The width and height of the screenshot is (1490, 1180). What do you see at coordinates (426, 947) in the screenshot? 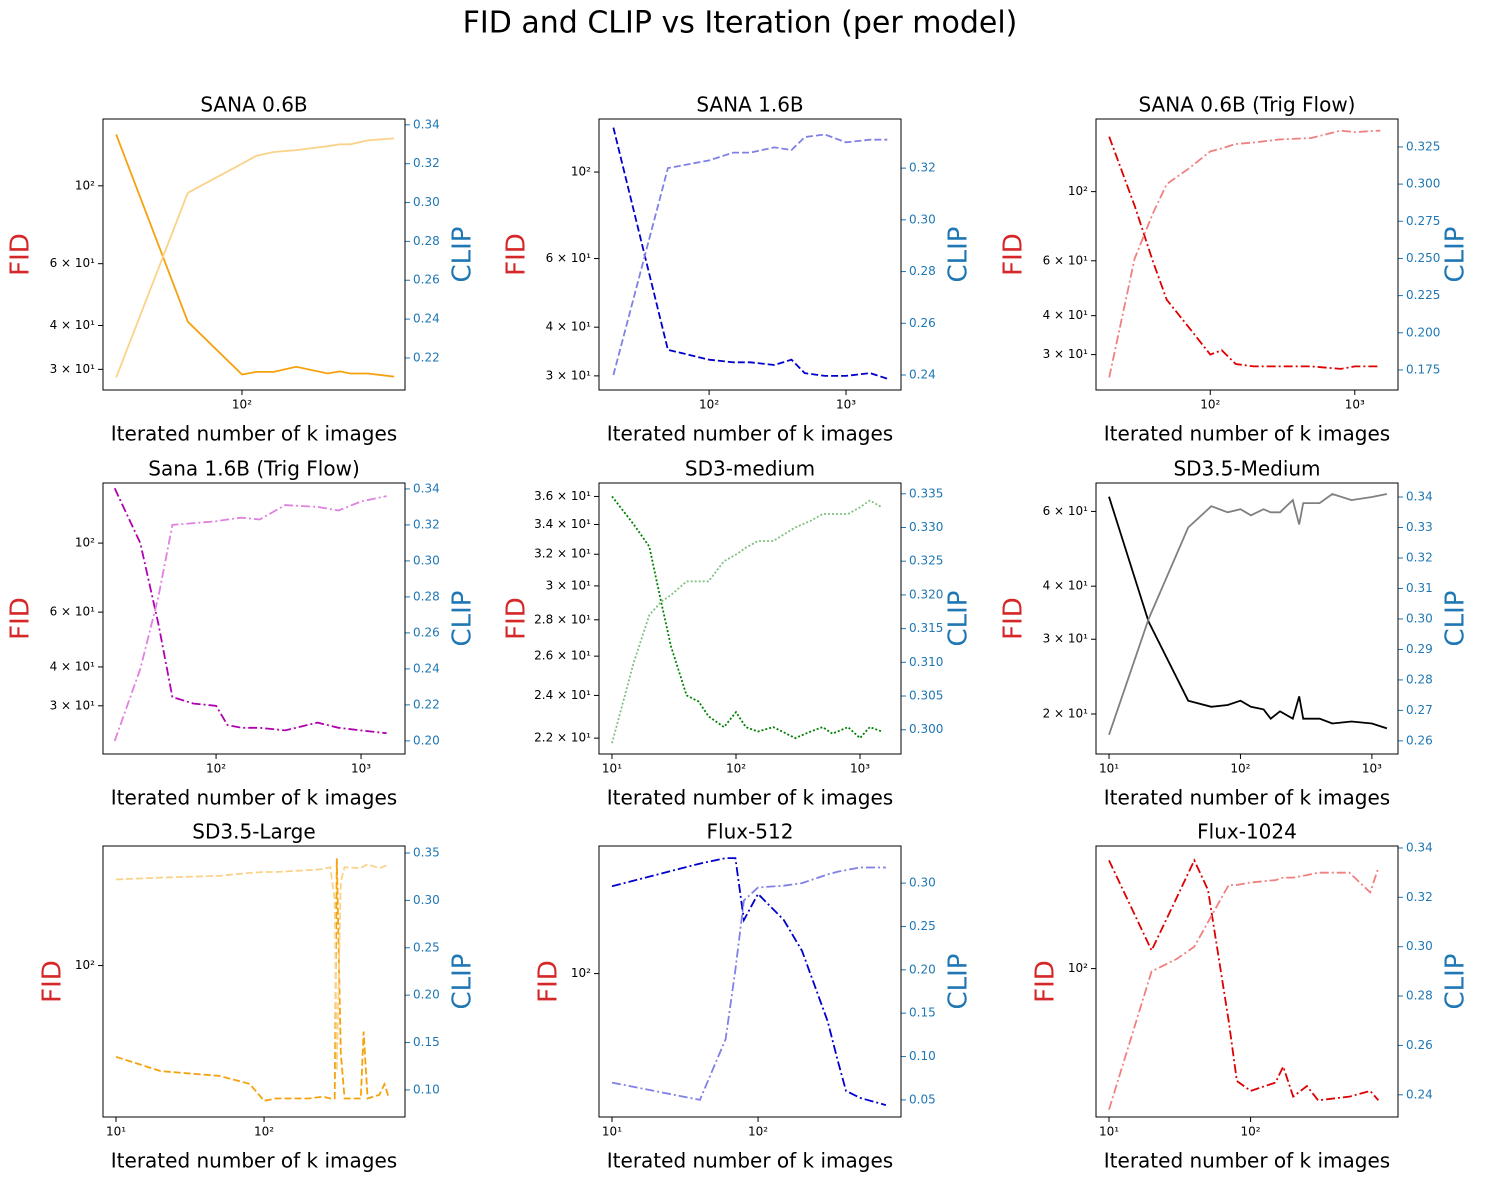
I see `y2-tick-label: 0.25` at bounding box center [426, 947].